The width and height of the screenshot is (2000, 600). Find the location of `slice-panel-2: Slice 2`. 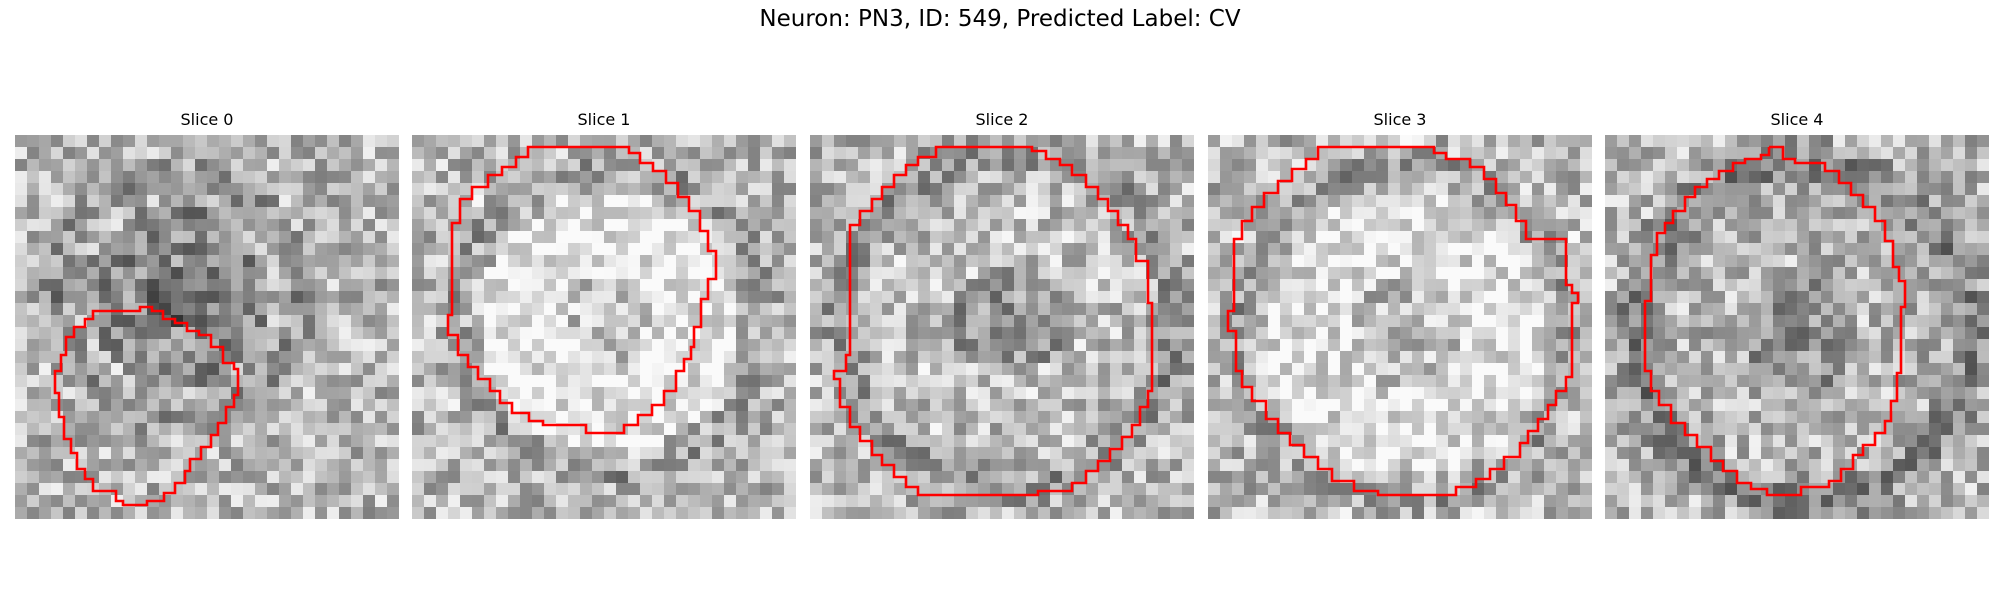

slice-panel-2: Slice 2 is located at coordinates (1002, 313).